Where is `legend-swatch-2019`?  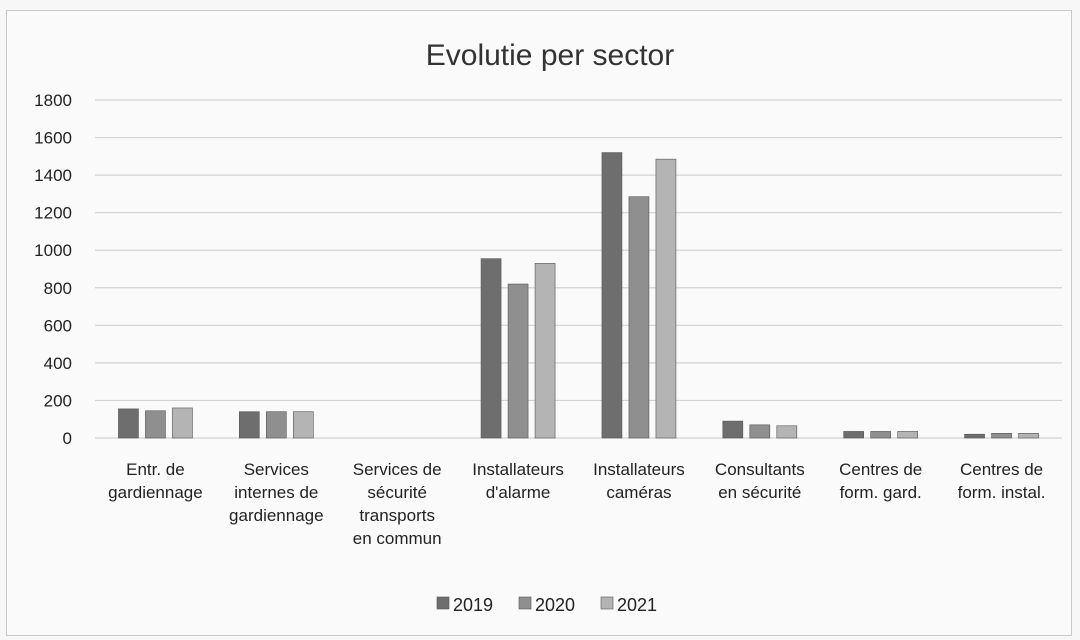 legend-swatch-2019 is located at coordinates (443, 603).